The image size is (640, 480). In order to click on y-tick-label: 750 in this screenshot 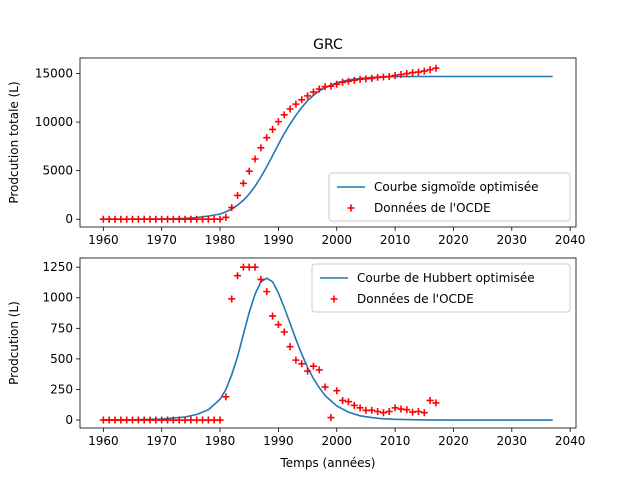, I will do `click(61, 328)`.